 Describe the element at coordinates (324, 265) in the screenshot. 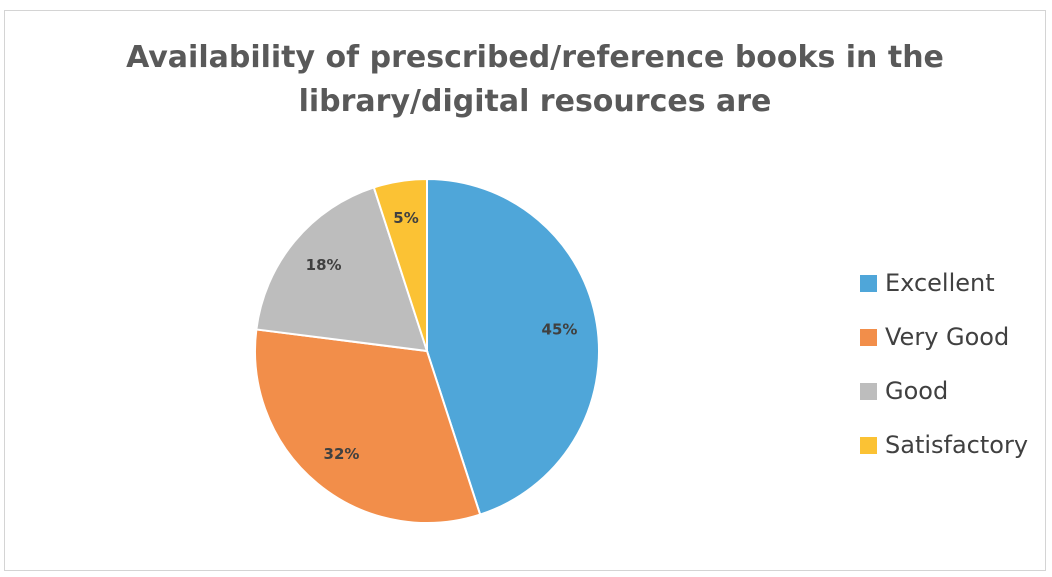

I see `pie-label-good: 18%` at that location.